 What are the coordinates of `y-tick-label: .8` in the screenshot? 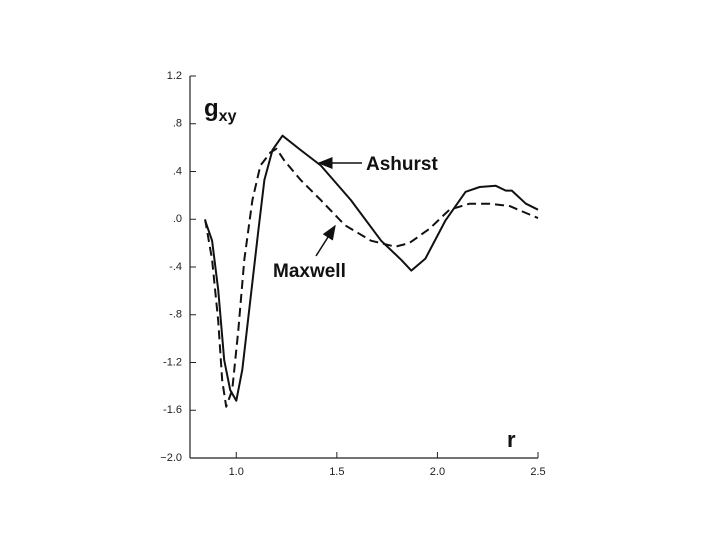 It's located at (177, 124).